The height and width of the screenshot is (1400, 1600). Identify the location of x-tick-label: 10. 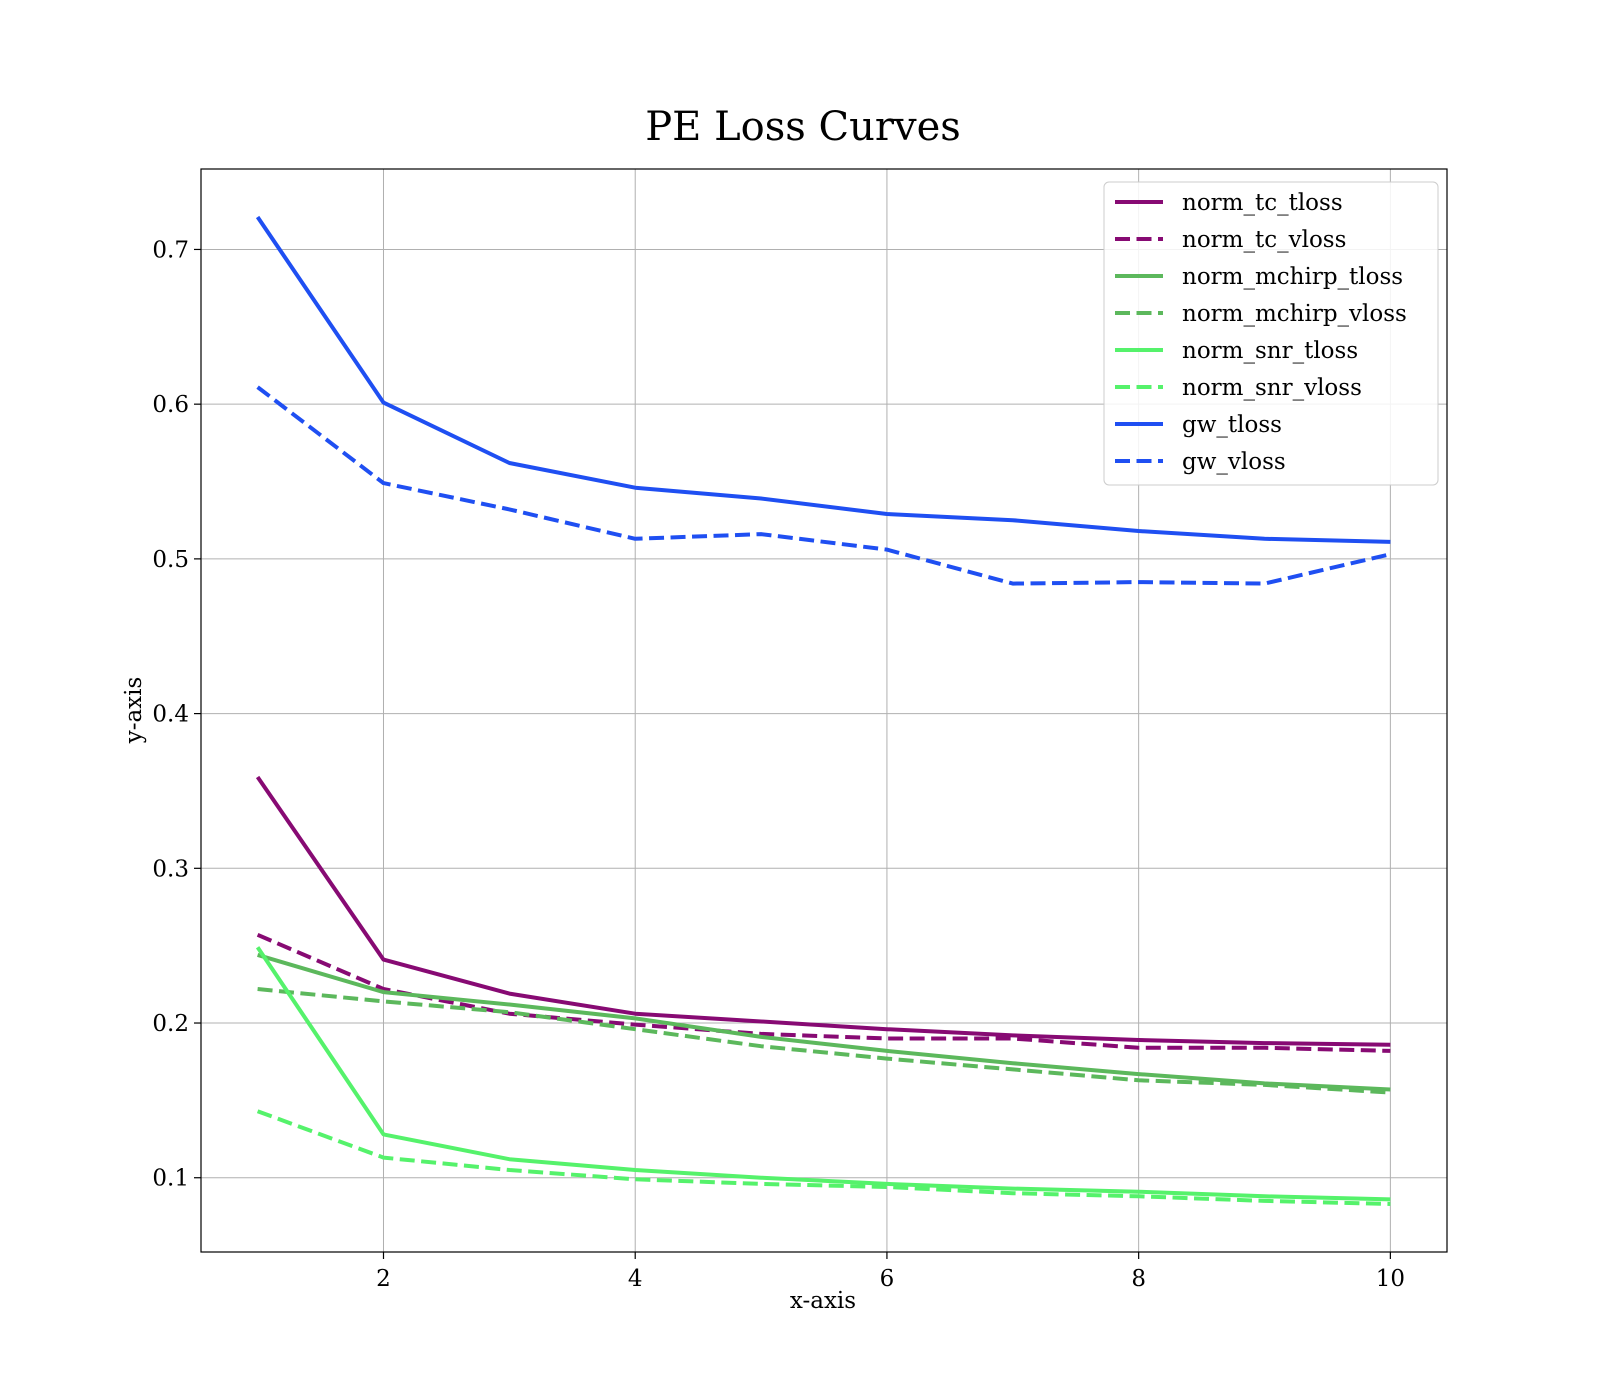
(1390, 1279).